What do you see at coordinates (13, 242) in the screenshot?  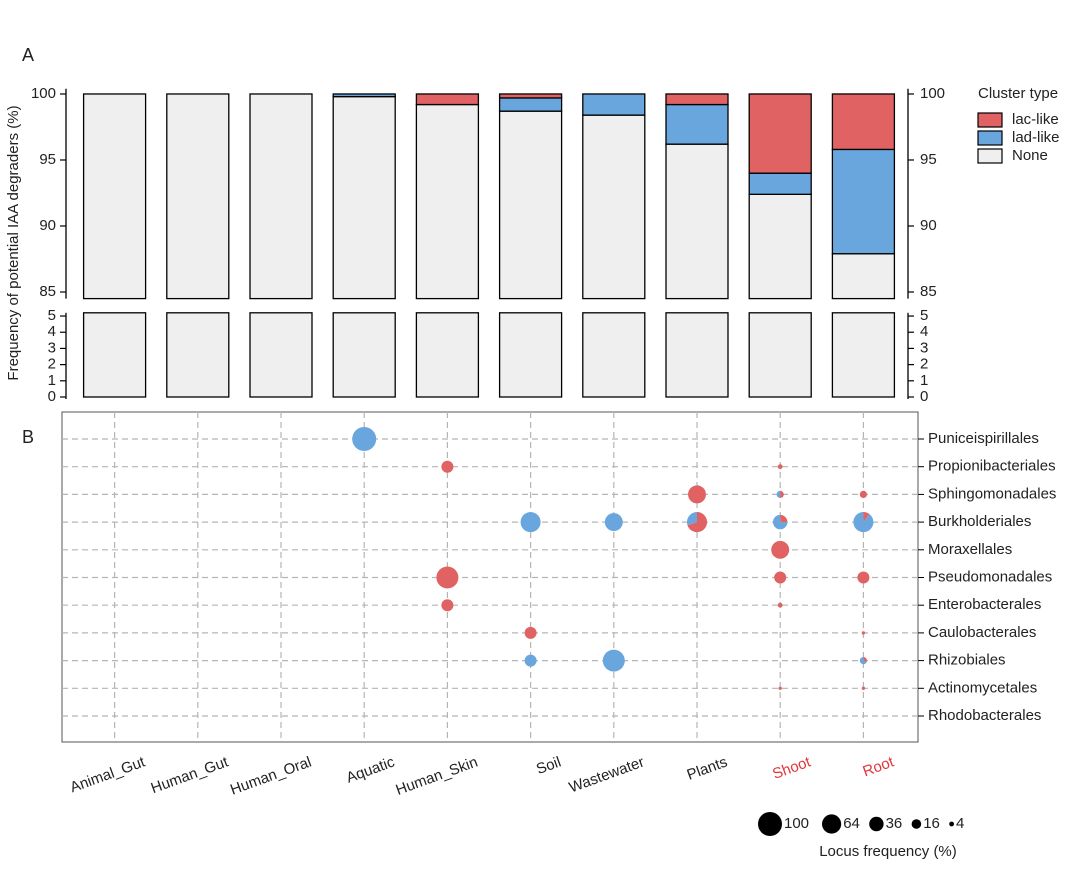 I see `y-axis-label: Frequency of potential IAA degraders (%)` at bounding box center [13, 242].